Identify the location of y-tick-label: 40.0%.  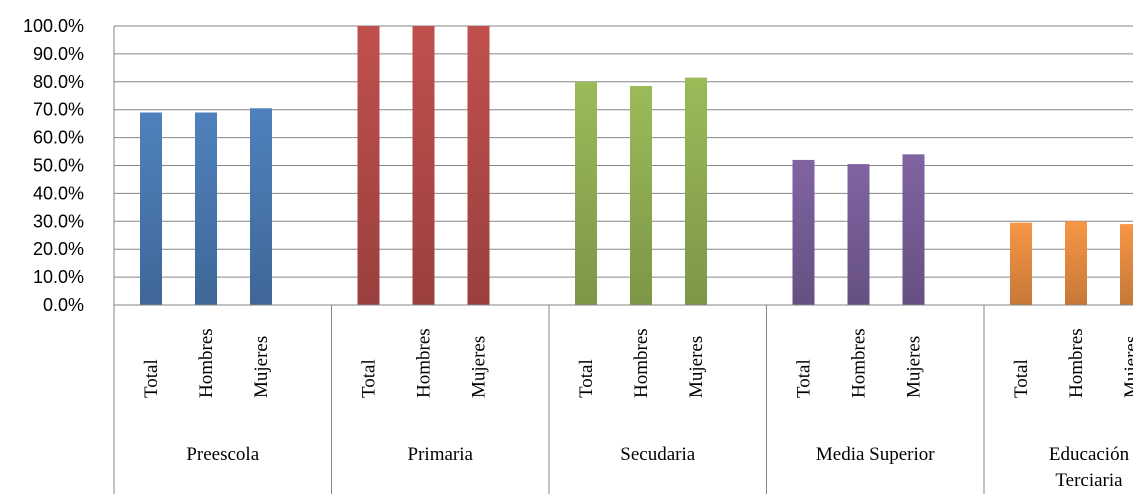
(58, 193).